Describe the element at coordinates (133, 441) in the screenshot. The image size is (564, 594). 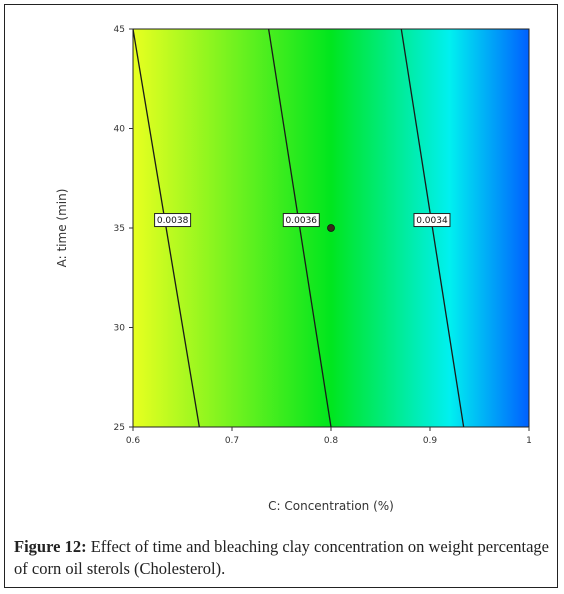
I see `x-tick-label: 0.6` at that location.